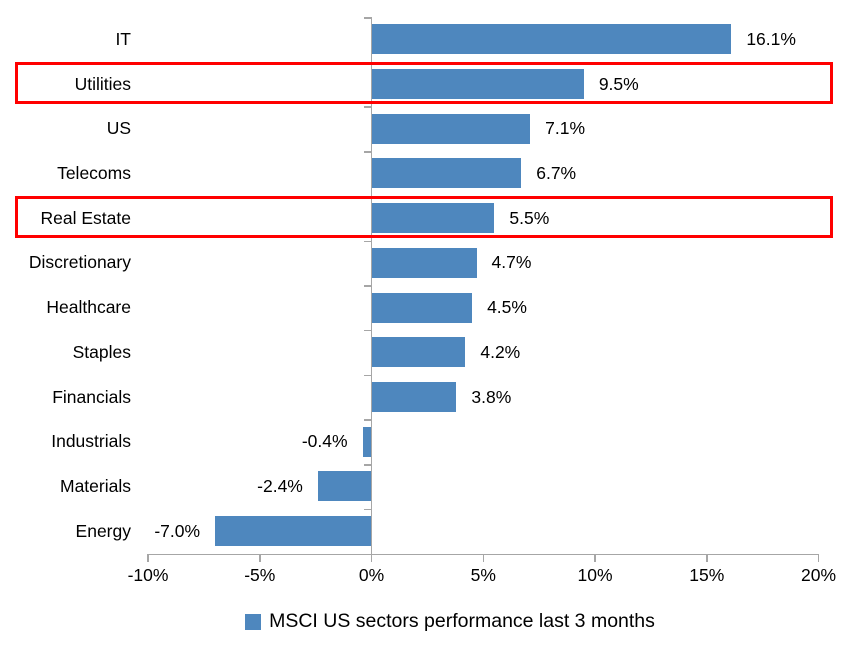  I want to click on value-label: 9.5%, so click(618, 83).